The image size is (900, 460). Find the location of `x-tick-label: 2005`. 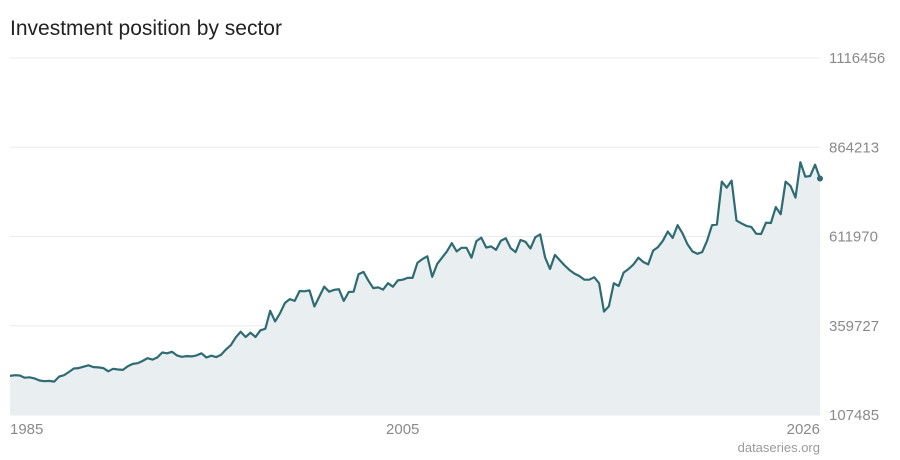

x-tick-label: 2005 is located at coordinates (402, 429).